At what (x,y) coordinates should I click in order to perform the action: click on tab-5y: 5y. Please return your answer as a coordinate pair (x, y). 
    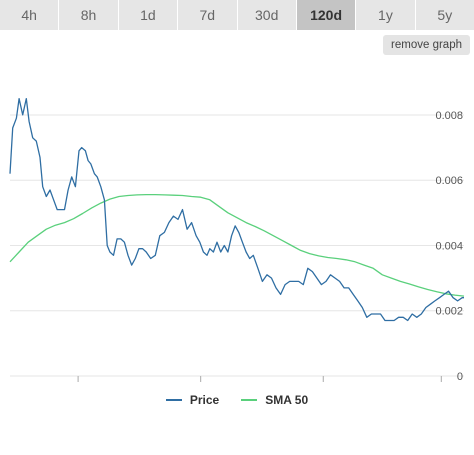
    Looking at the image, I should click on (444, 15).